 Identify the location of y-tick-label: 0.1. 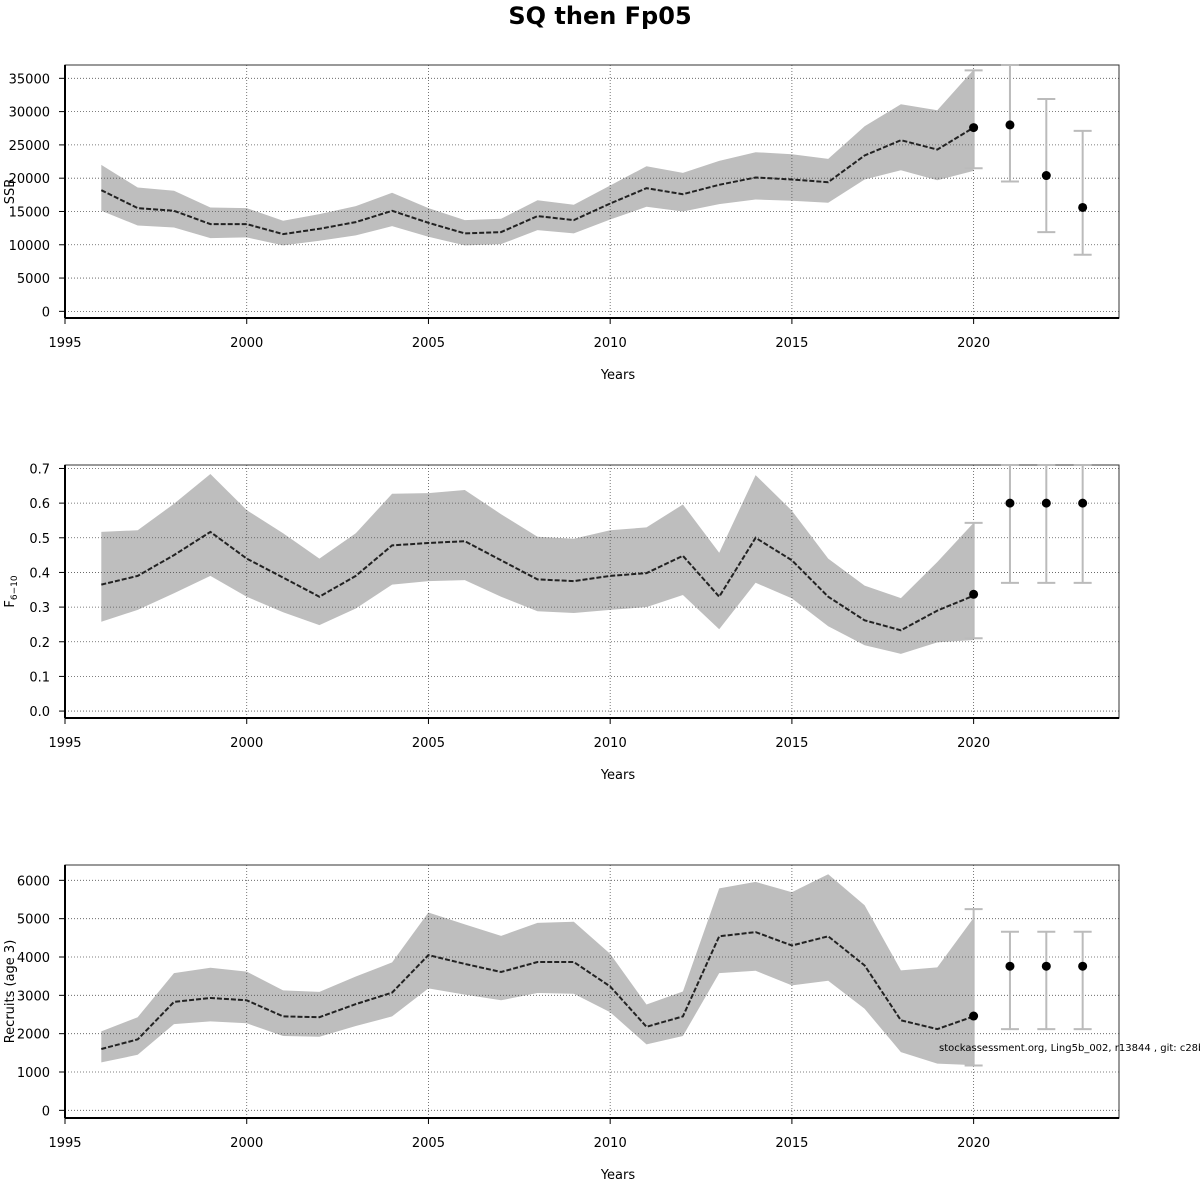
(39, 677).